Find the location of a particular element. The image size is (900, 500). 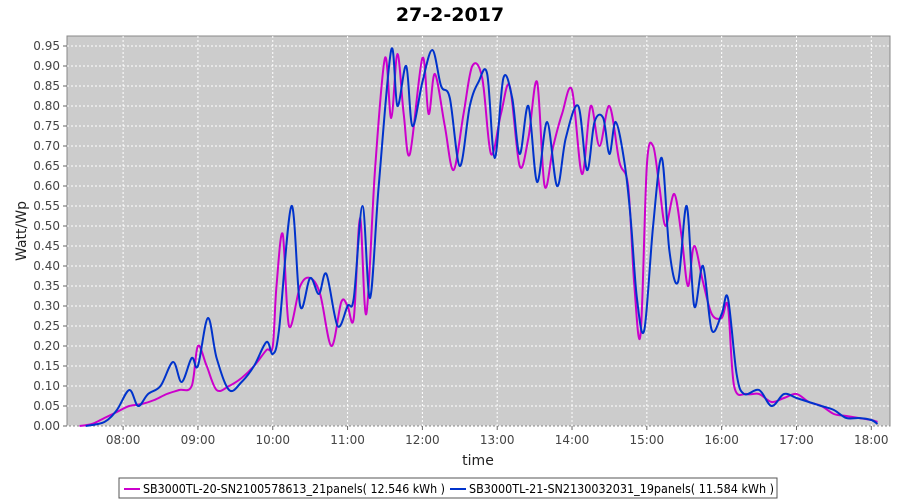

y-tick-label: 0.90 is located at coordinates (46, 66).